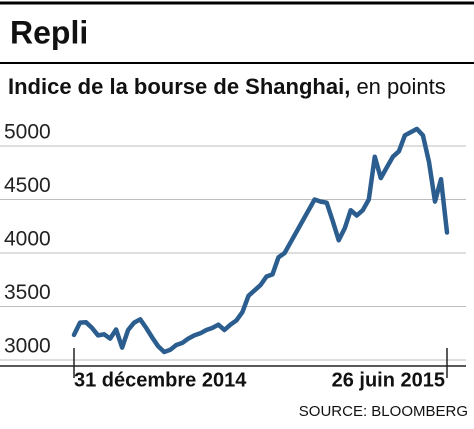 The width and height of the screenshot is (474, 429). Describe the element at coordinates (27, 292) in the screenshot. I see `y-tick-label: 3500` at that location.